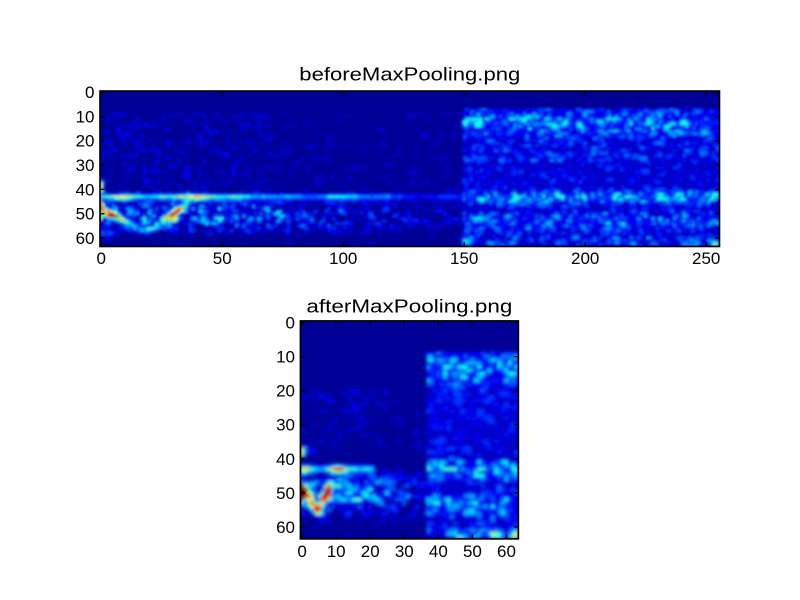 Image resolution: width=800 pixels, height=600 pixels. Describe the element at coordinates (585, 258) in the screenshot. I see `svg-text: 200` at that location.